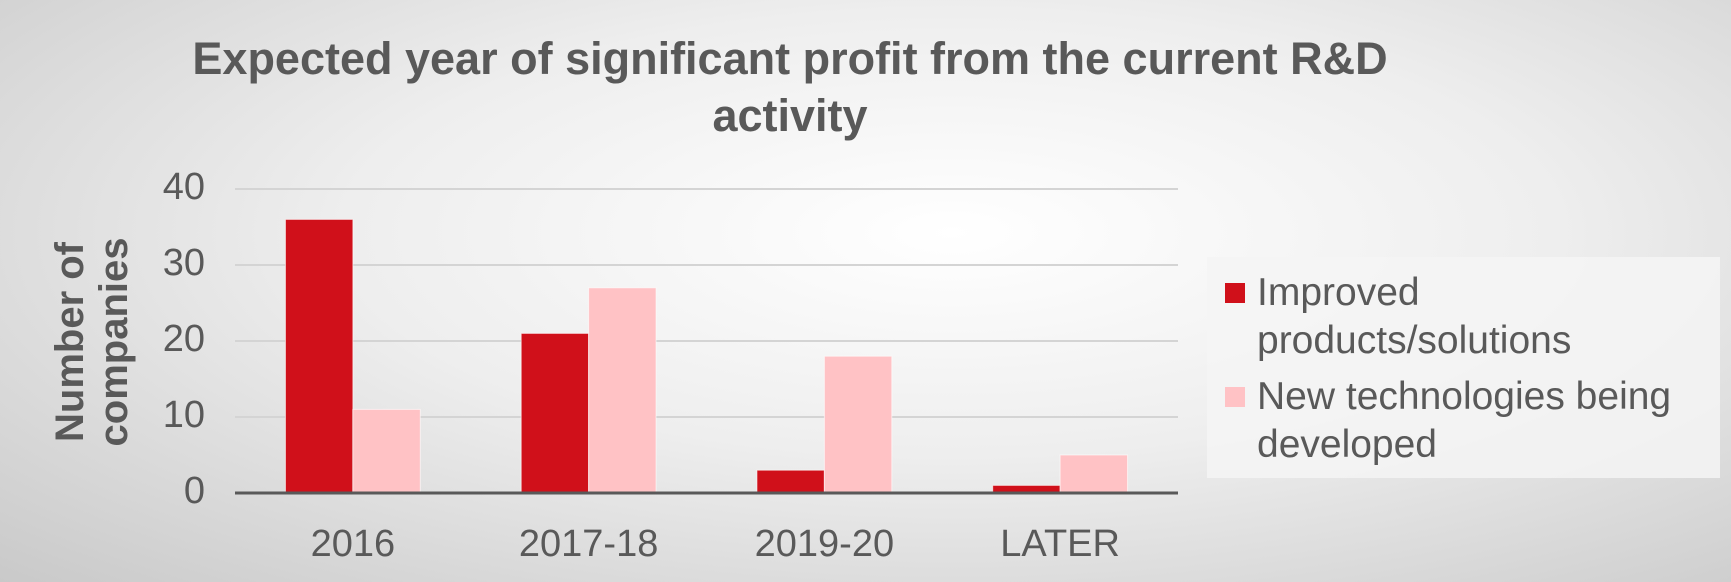  I want to click on x-tick-label: 2017-18, so click(588, 544).